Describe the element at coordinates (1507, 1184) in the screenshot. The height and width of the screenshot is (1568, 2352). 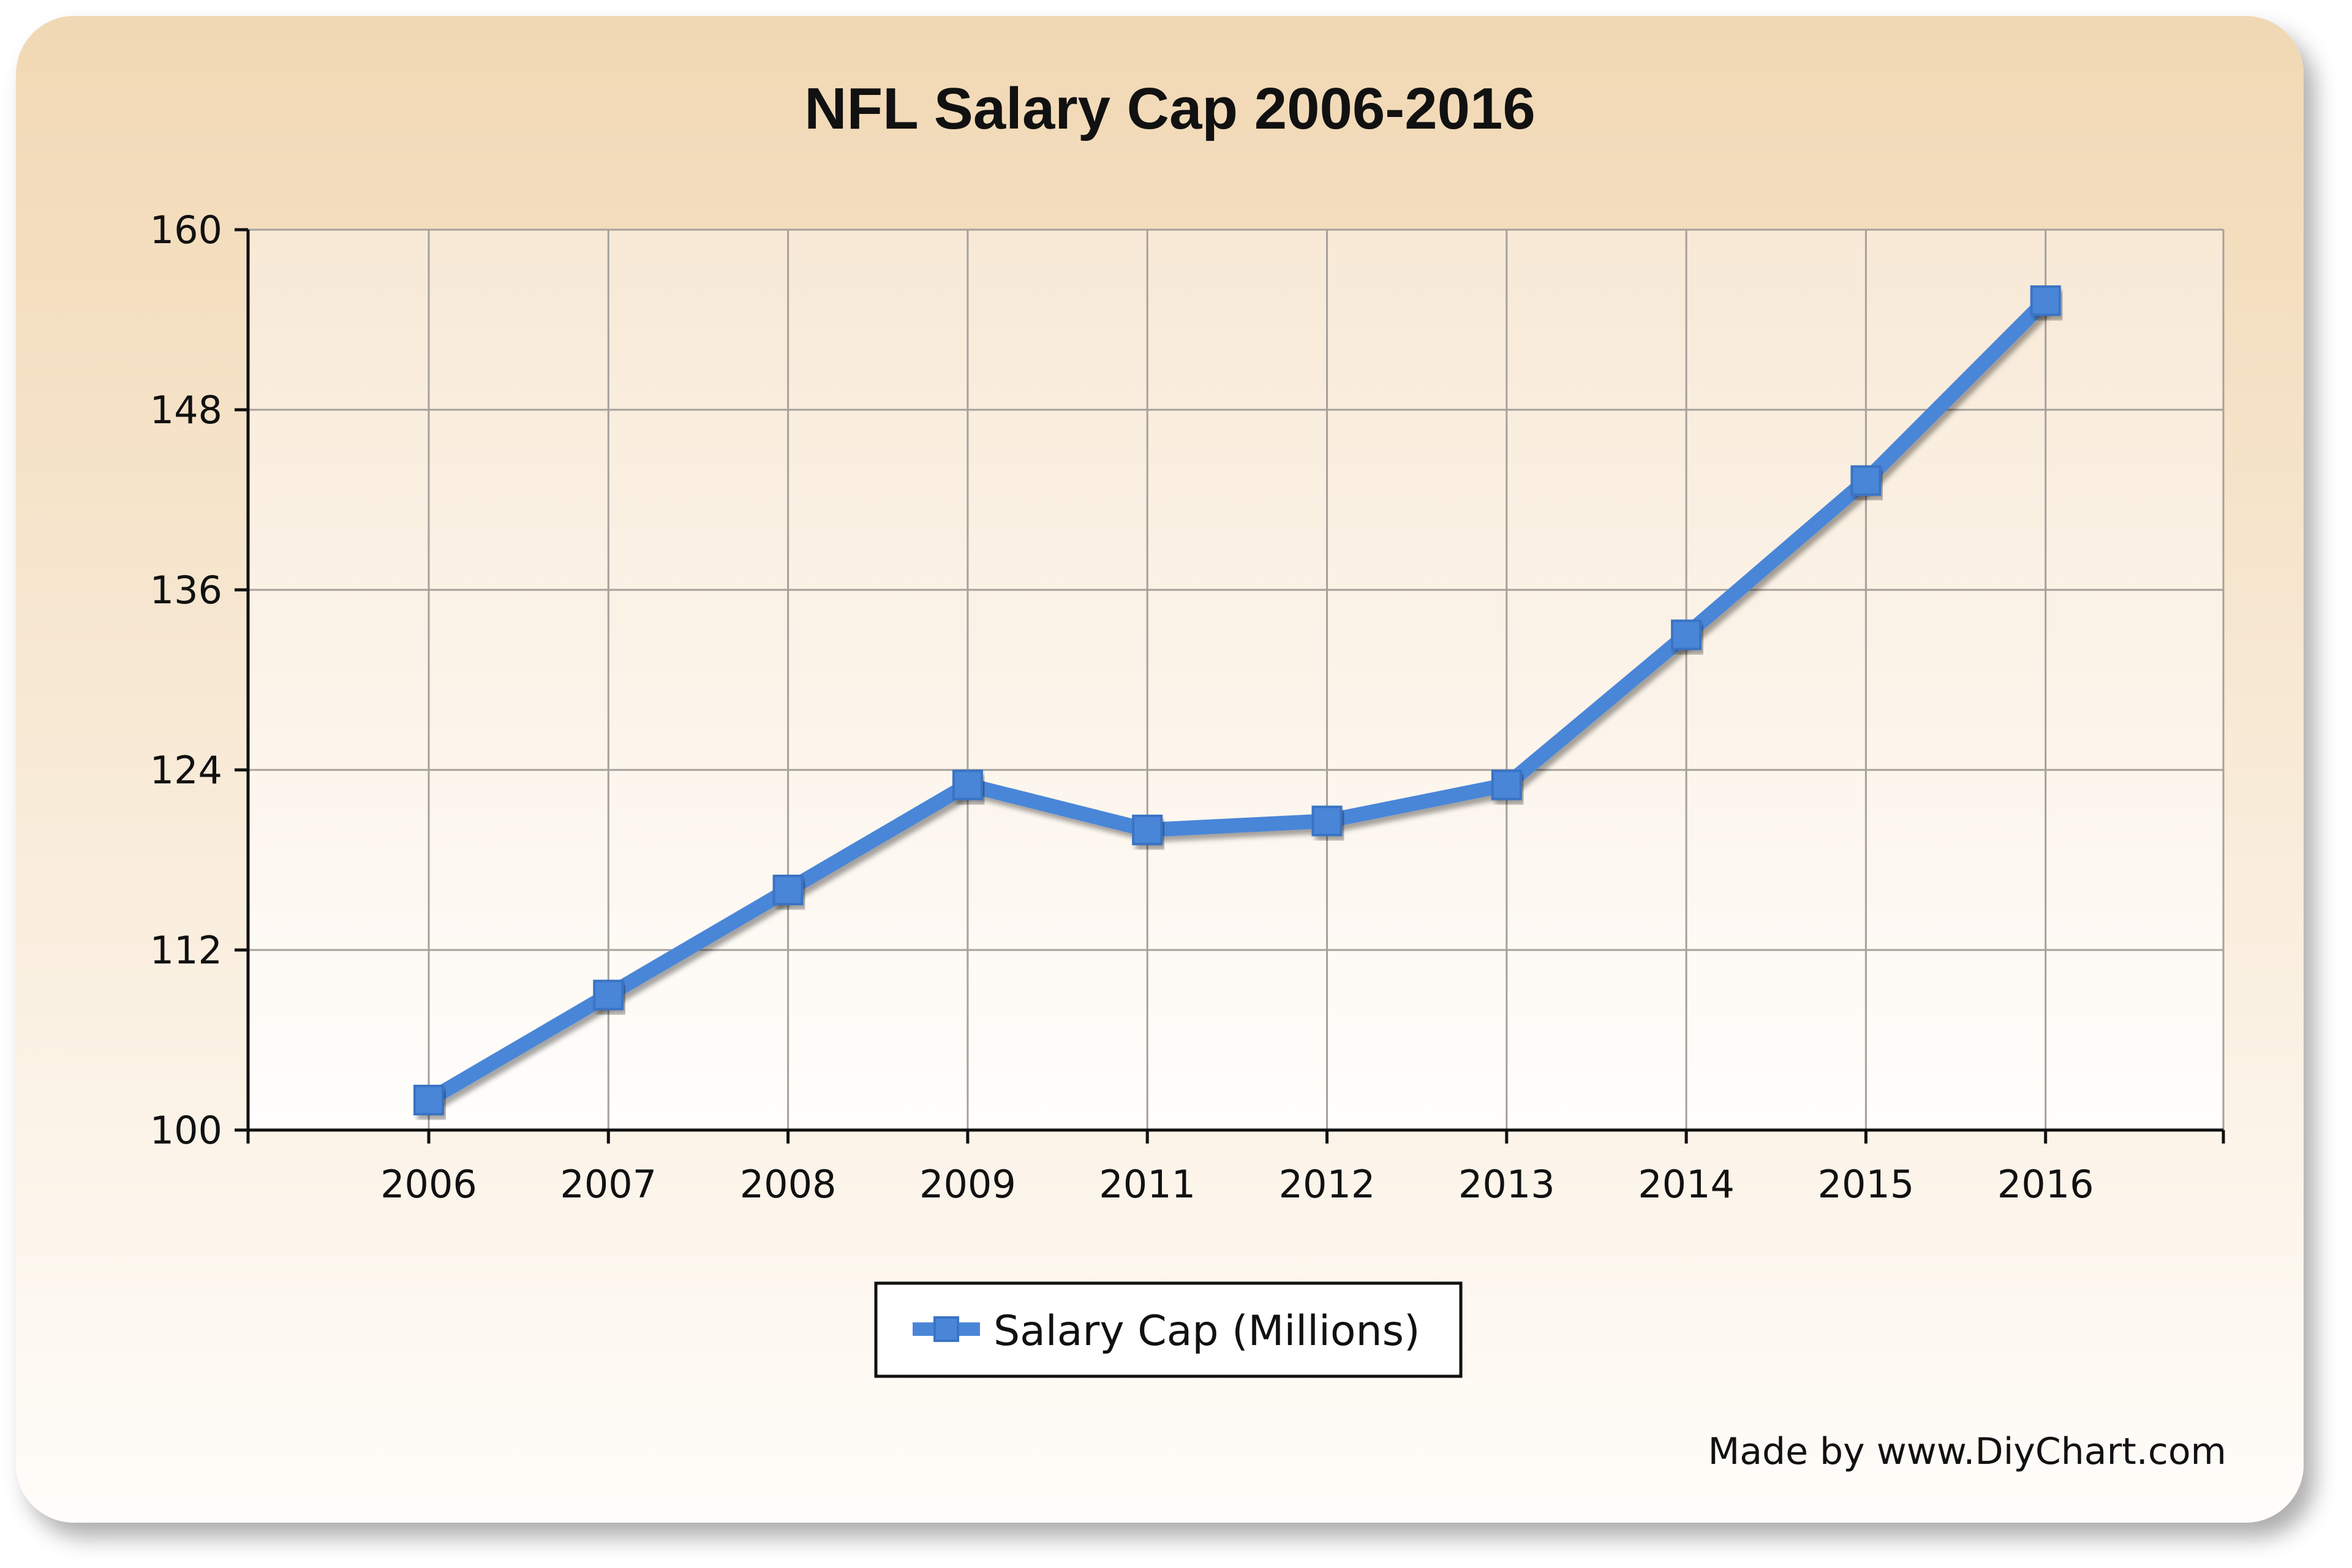
I see `x-tick-label: 2013` at that location.